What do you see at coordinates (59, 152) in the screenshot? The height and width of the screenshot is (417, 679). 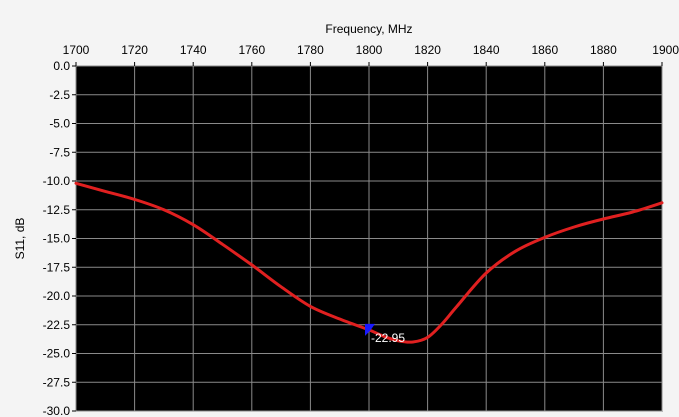 I see `y-tick-label: -7.5` at bounding box center [59, 152].